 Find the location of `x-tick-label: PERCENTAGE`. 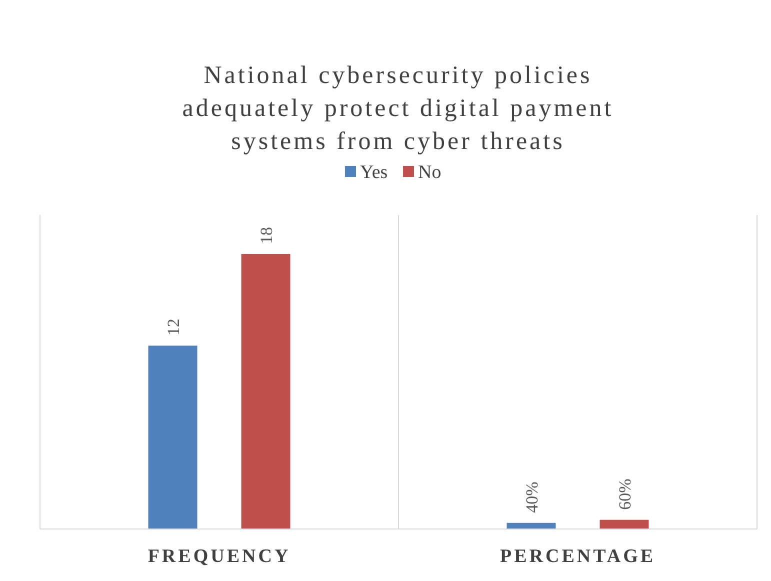

x-tick-label: PERCENTAGE is located at coordinates (578, 556).